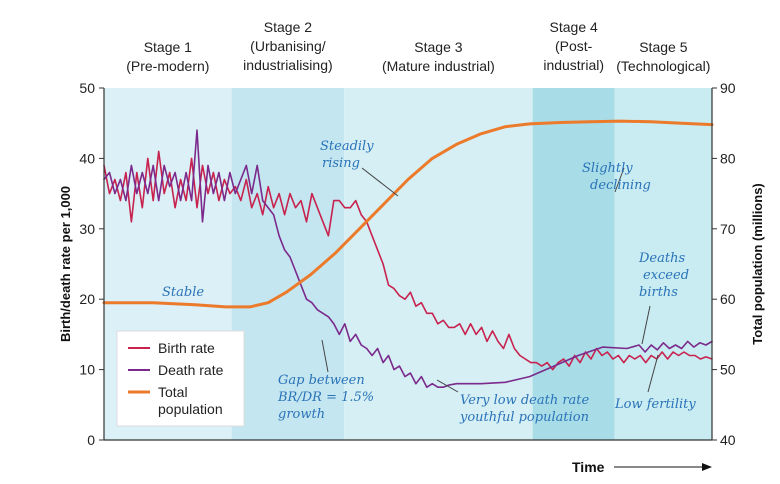 This screenshot has height=484, width=780. I want to click on left-tick-label: 50, so click(87, 88).